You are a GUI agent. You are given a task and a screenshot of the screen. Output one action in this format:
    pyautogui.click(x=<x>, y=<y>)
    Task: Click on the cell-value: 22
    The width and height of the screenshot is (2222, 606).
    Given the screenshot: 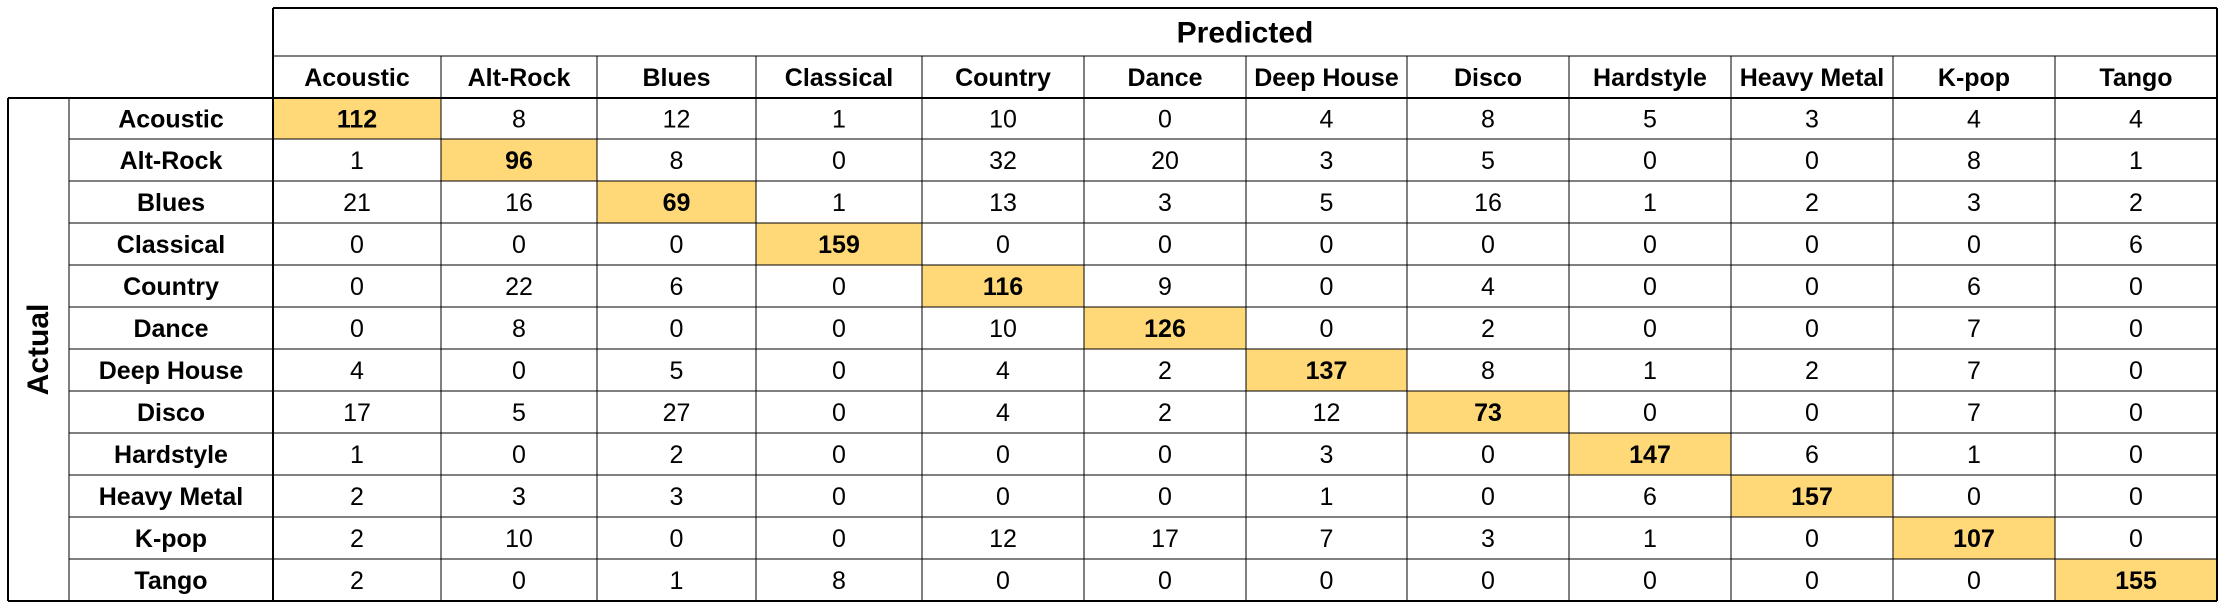 What is the action you would take?
    pyautogui.click(x=519, y=287)
    